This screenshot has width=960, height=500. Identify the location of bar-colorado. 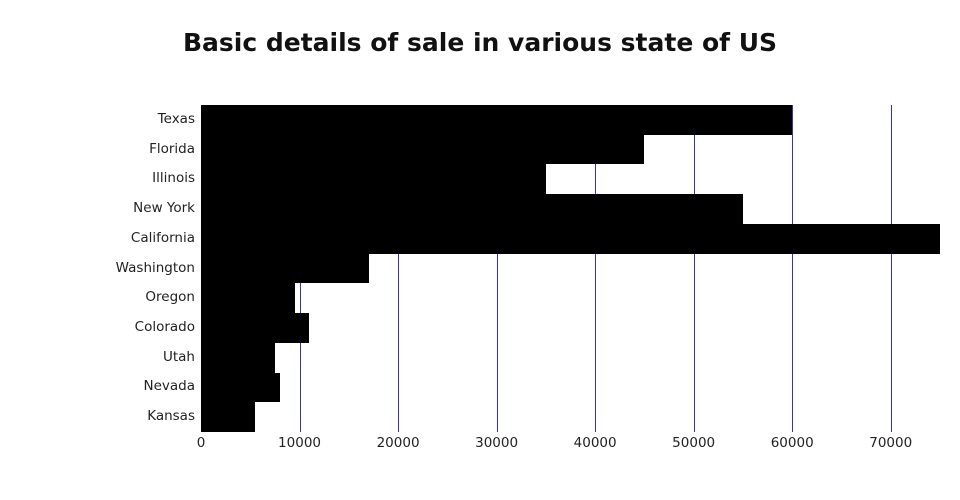
(255, 328).